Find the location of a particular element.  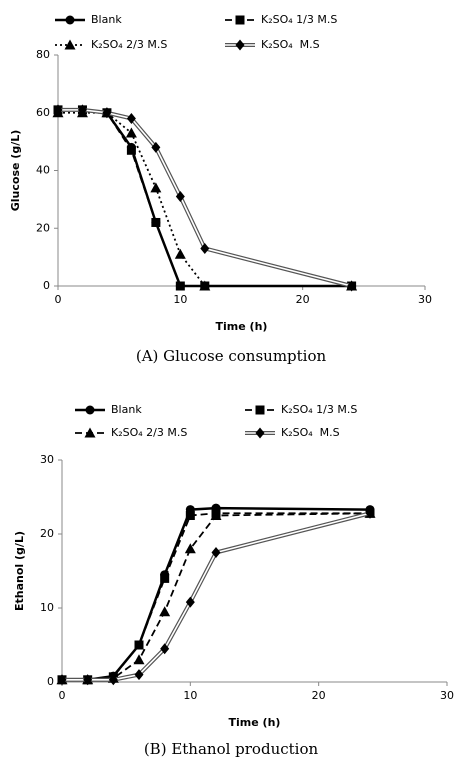

y-axis-title: Ethanol (g/L) is located at coordinates (19, 571).